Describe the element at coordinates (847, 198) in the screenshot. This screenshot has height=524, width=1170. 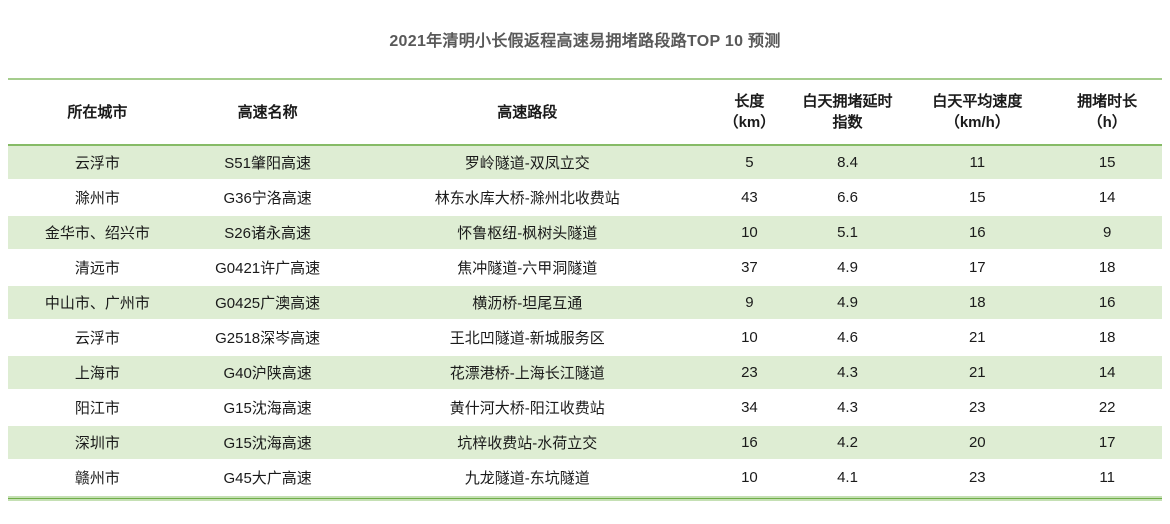
I see `cell-delay-index: 6.6` at that location.